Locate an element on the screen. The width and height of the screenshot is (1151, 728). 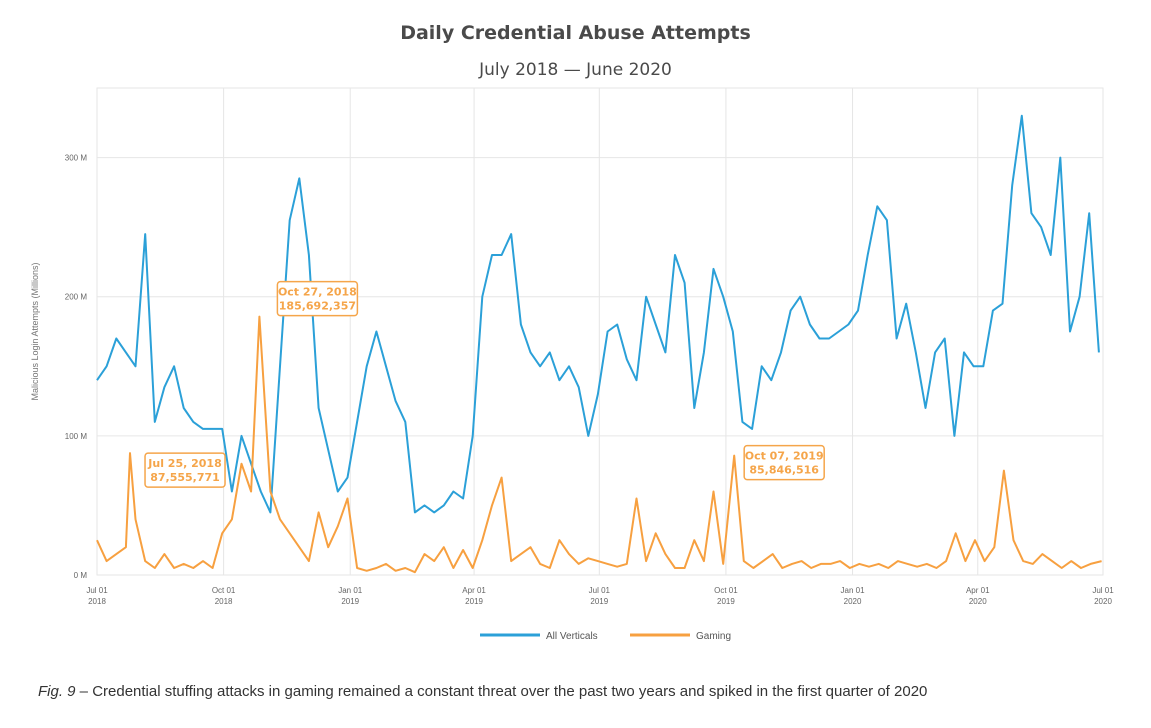
y-tick-label: 0 M is located at coordinates (81, 575).